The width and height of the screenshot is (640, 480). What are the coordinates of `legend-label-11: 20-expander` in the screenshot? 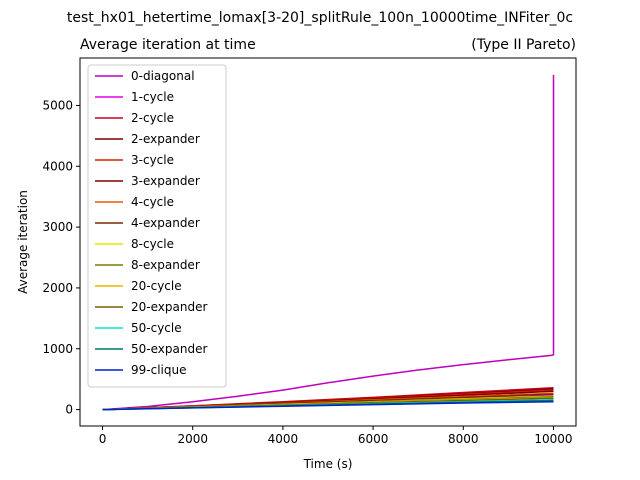 It's located at (169, 307).